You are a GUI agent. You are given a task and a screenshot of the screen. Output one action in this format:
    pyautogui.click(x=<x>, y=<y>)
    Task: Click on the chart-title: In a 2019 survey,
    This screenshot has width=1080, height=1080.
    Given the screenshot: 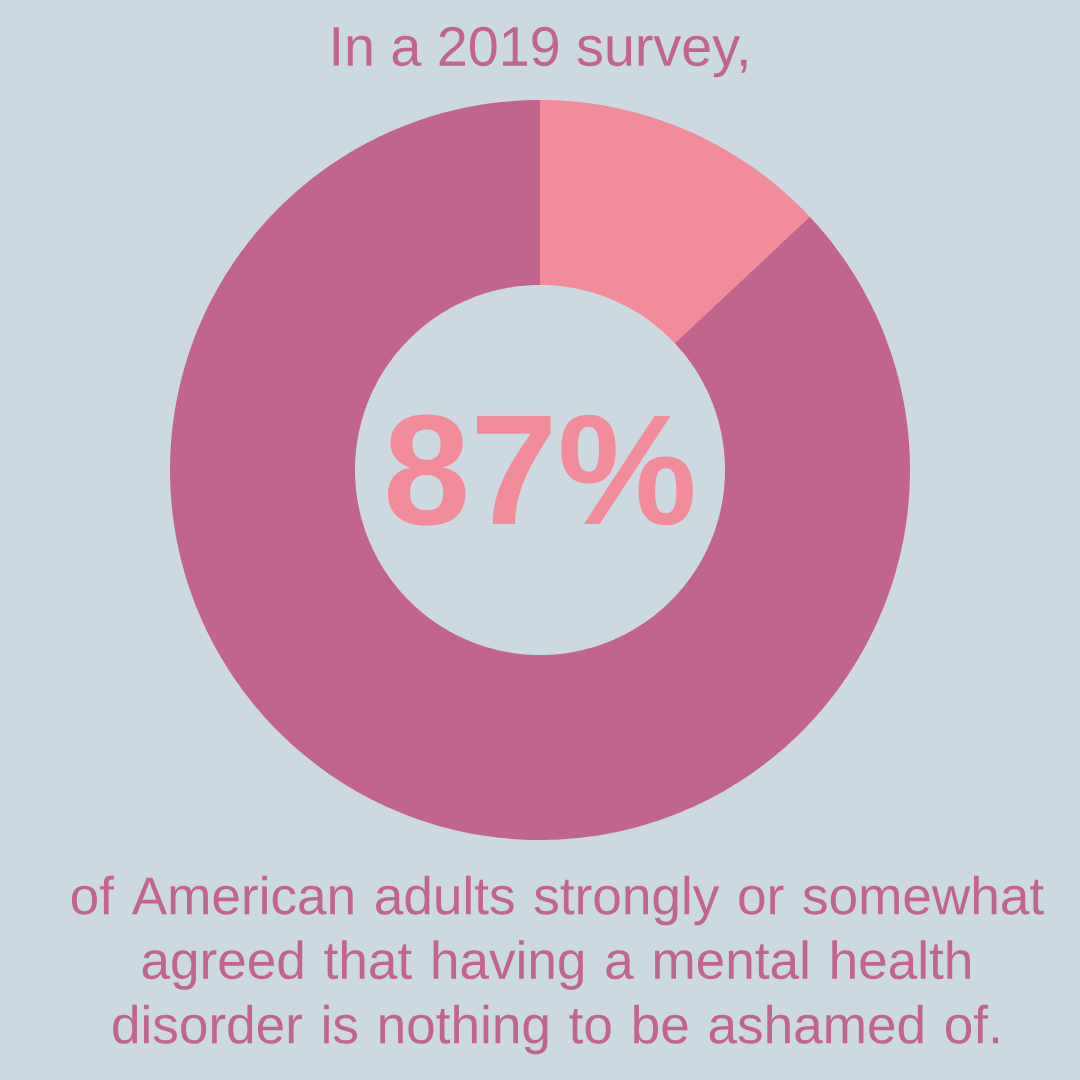 What is the action you would take?
    pyautogui.click(x=540, y=52)
    